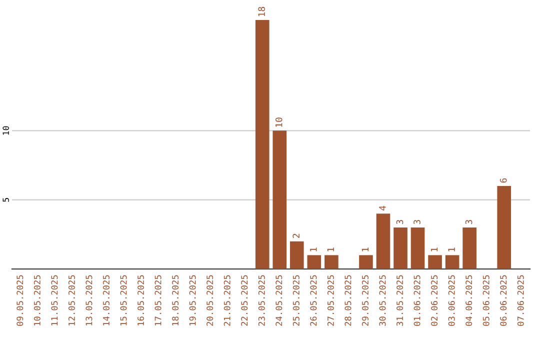 Image resolution: width=540 pixels, height=340 pixels. I want to click on x-tick-label: 27.05.2025, so click(330, 300).